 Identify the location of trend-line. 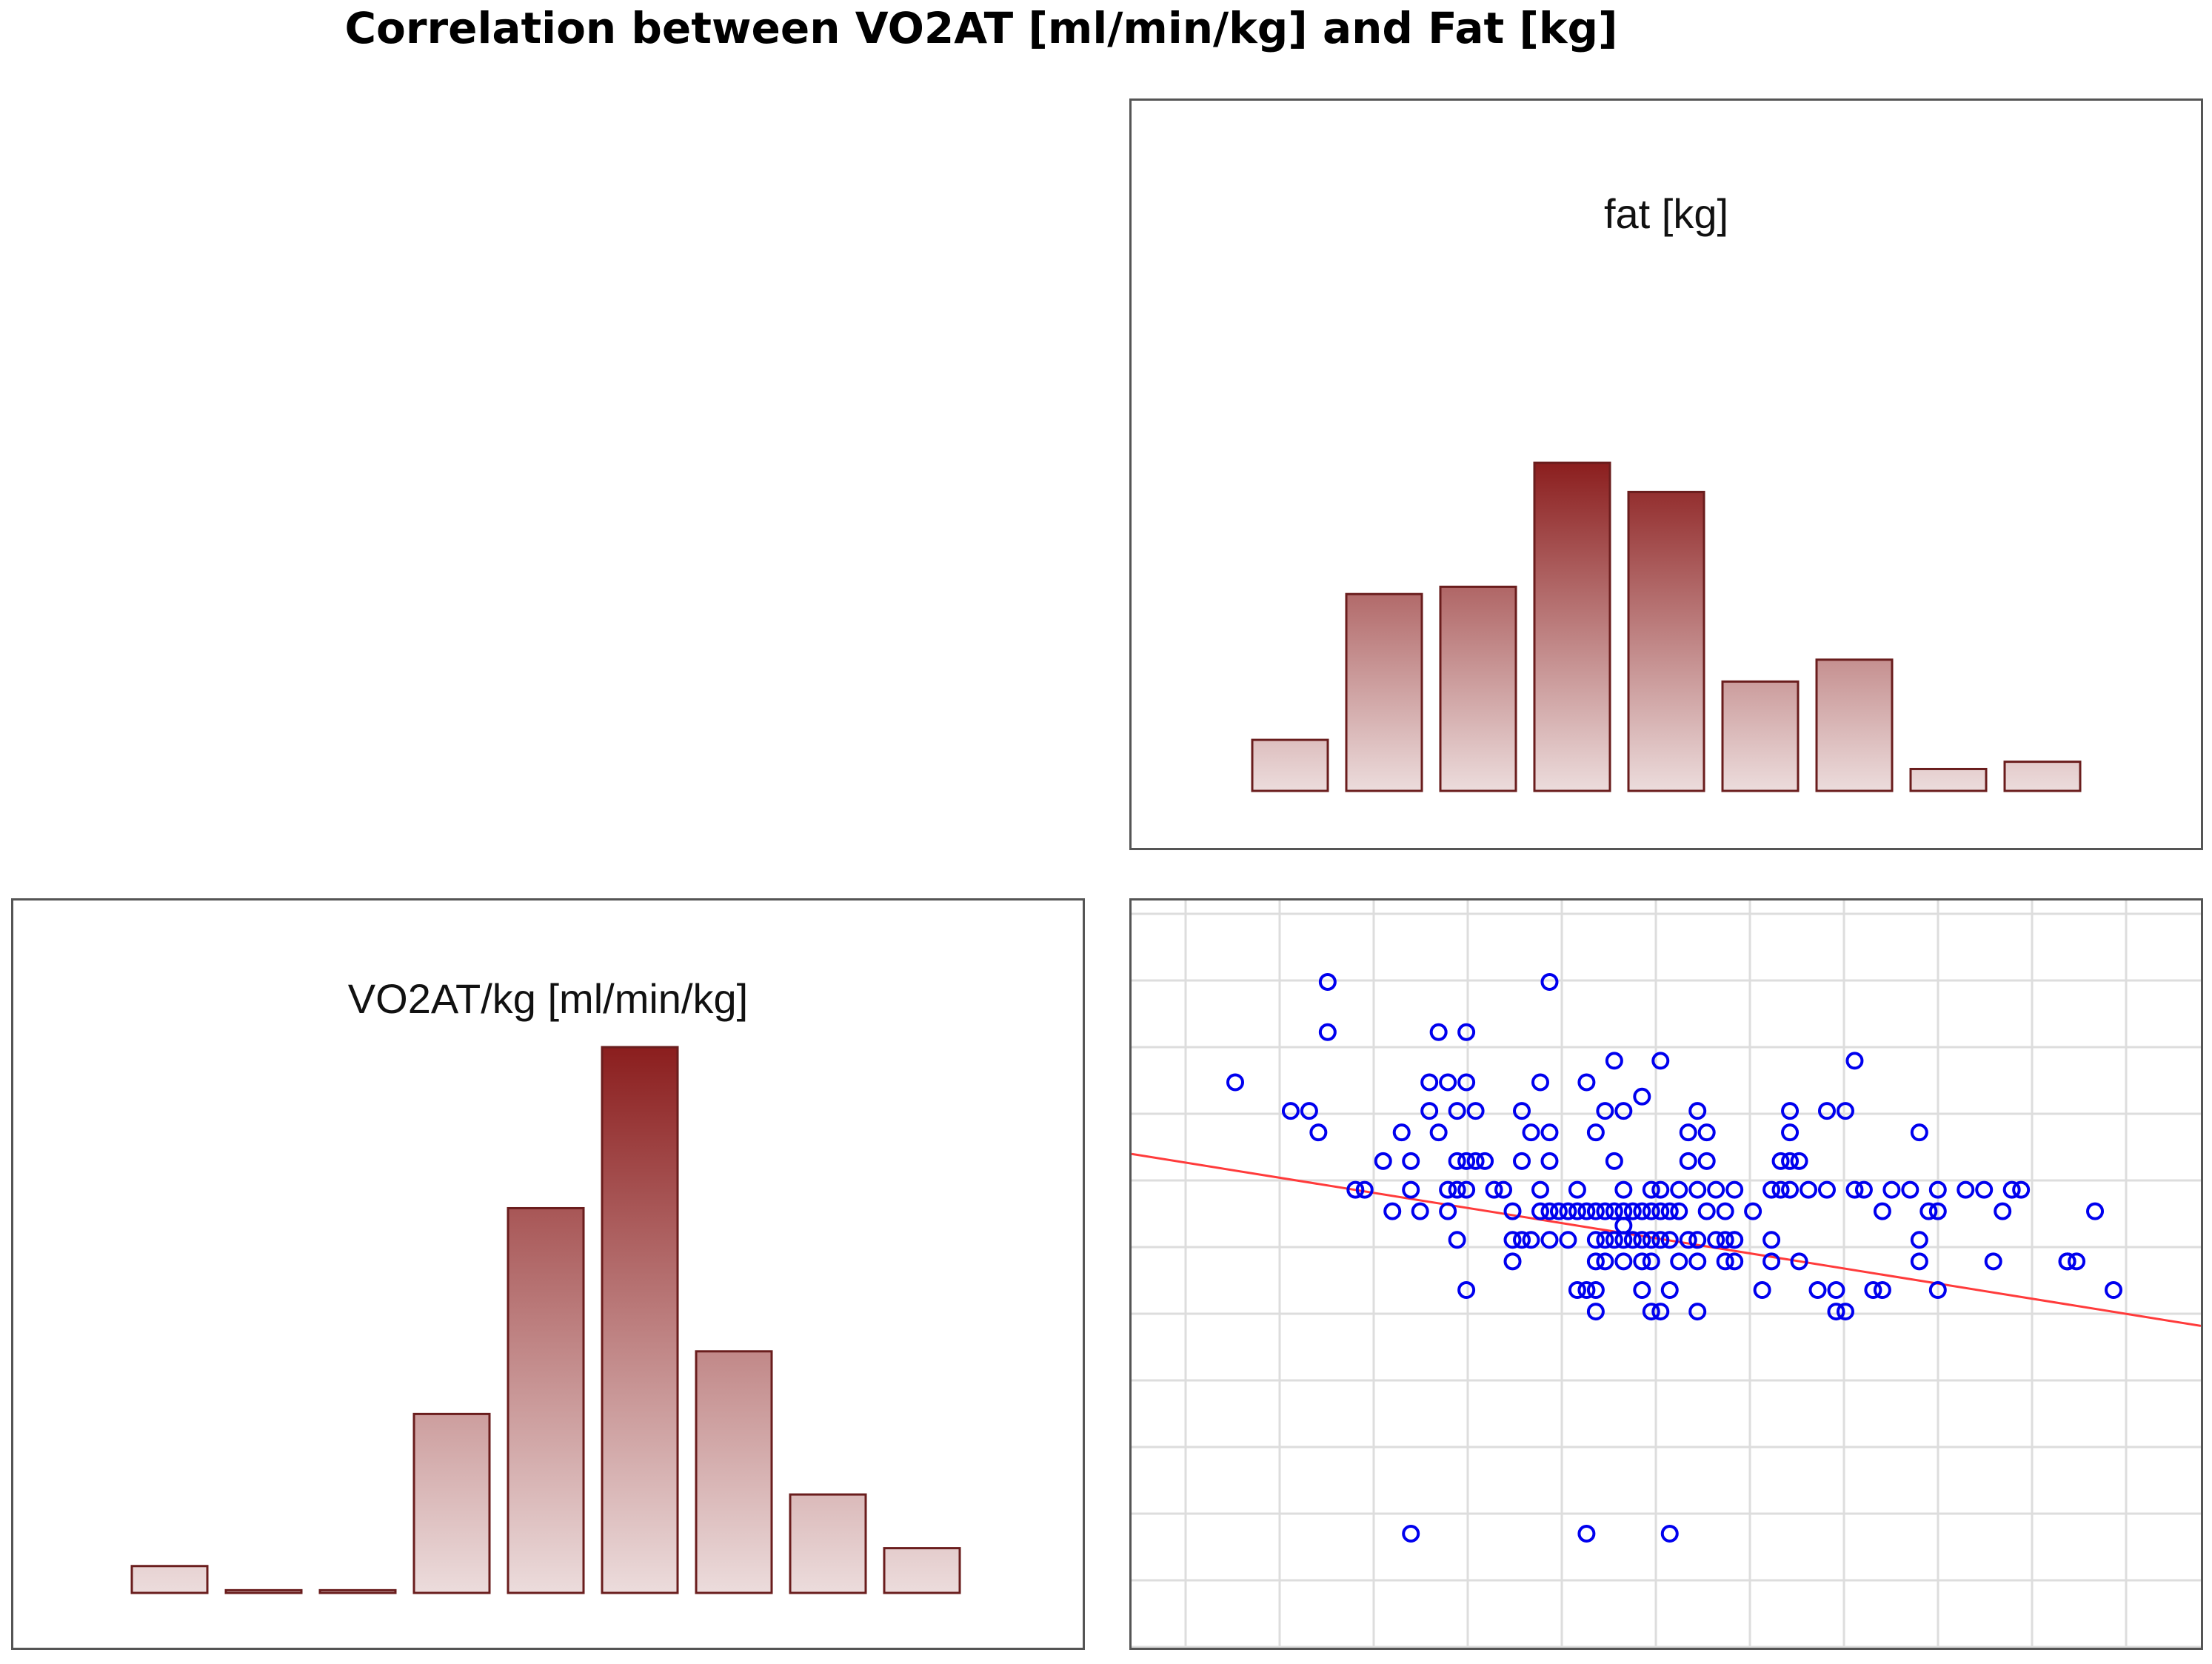
(1666, 1239).